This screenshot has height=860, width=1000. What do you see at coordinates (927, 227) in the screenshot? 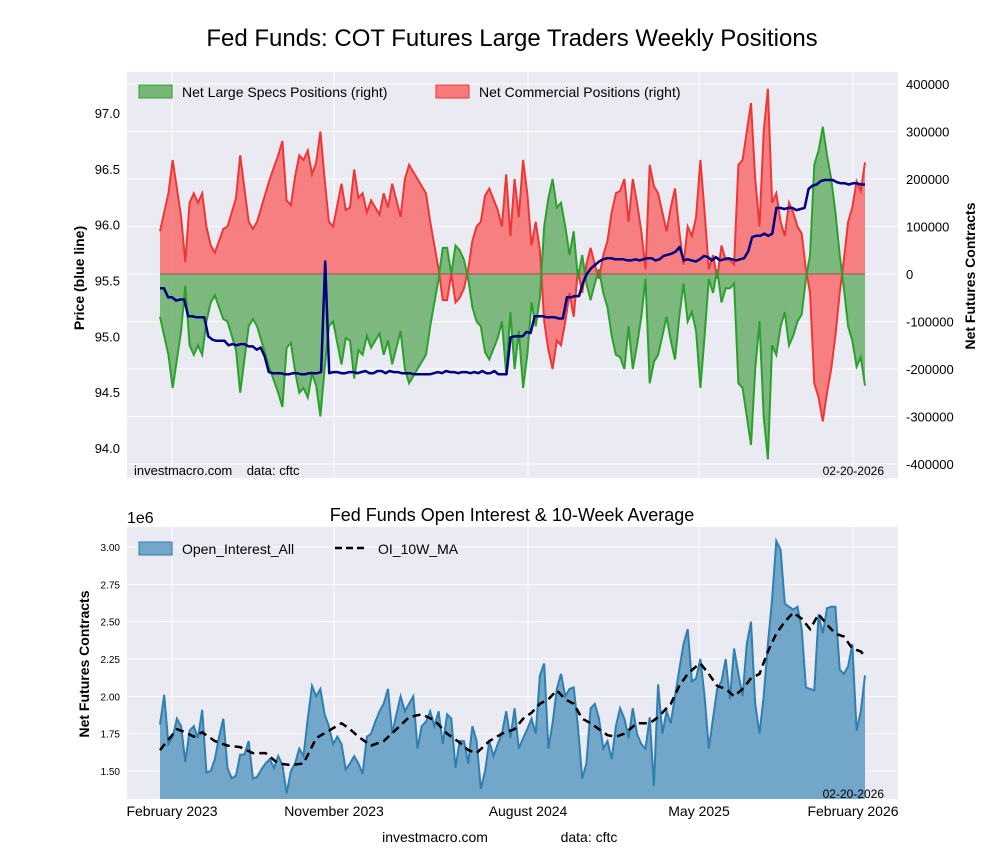
I see `right-tick-label: 100000` at bounding box center [927, 227].